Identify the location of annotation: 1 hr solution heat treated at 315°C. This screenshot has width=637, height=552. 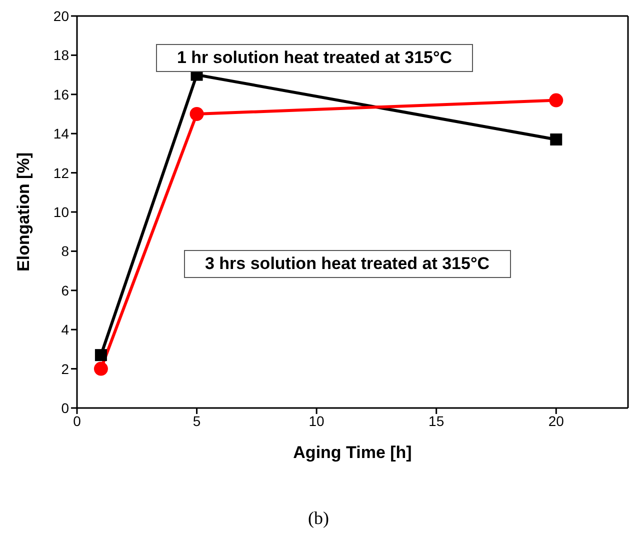
(315, 58).